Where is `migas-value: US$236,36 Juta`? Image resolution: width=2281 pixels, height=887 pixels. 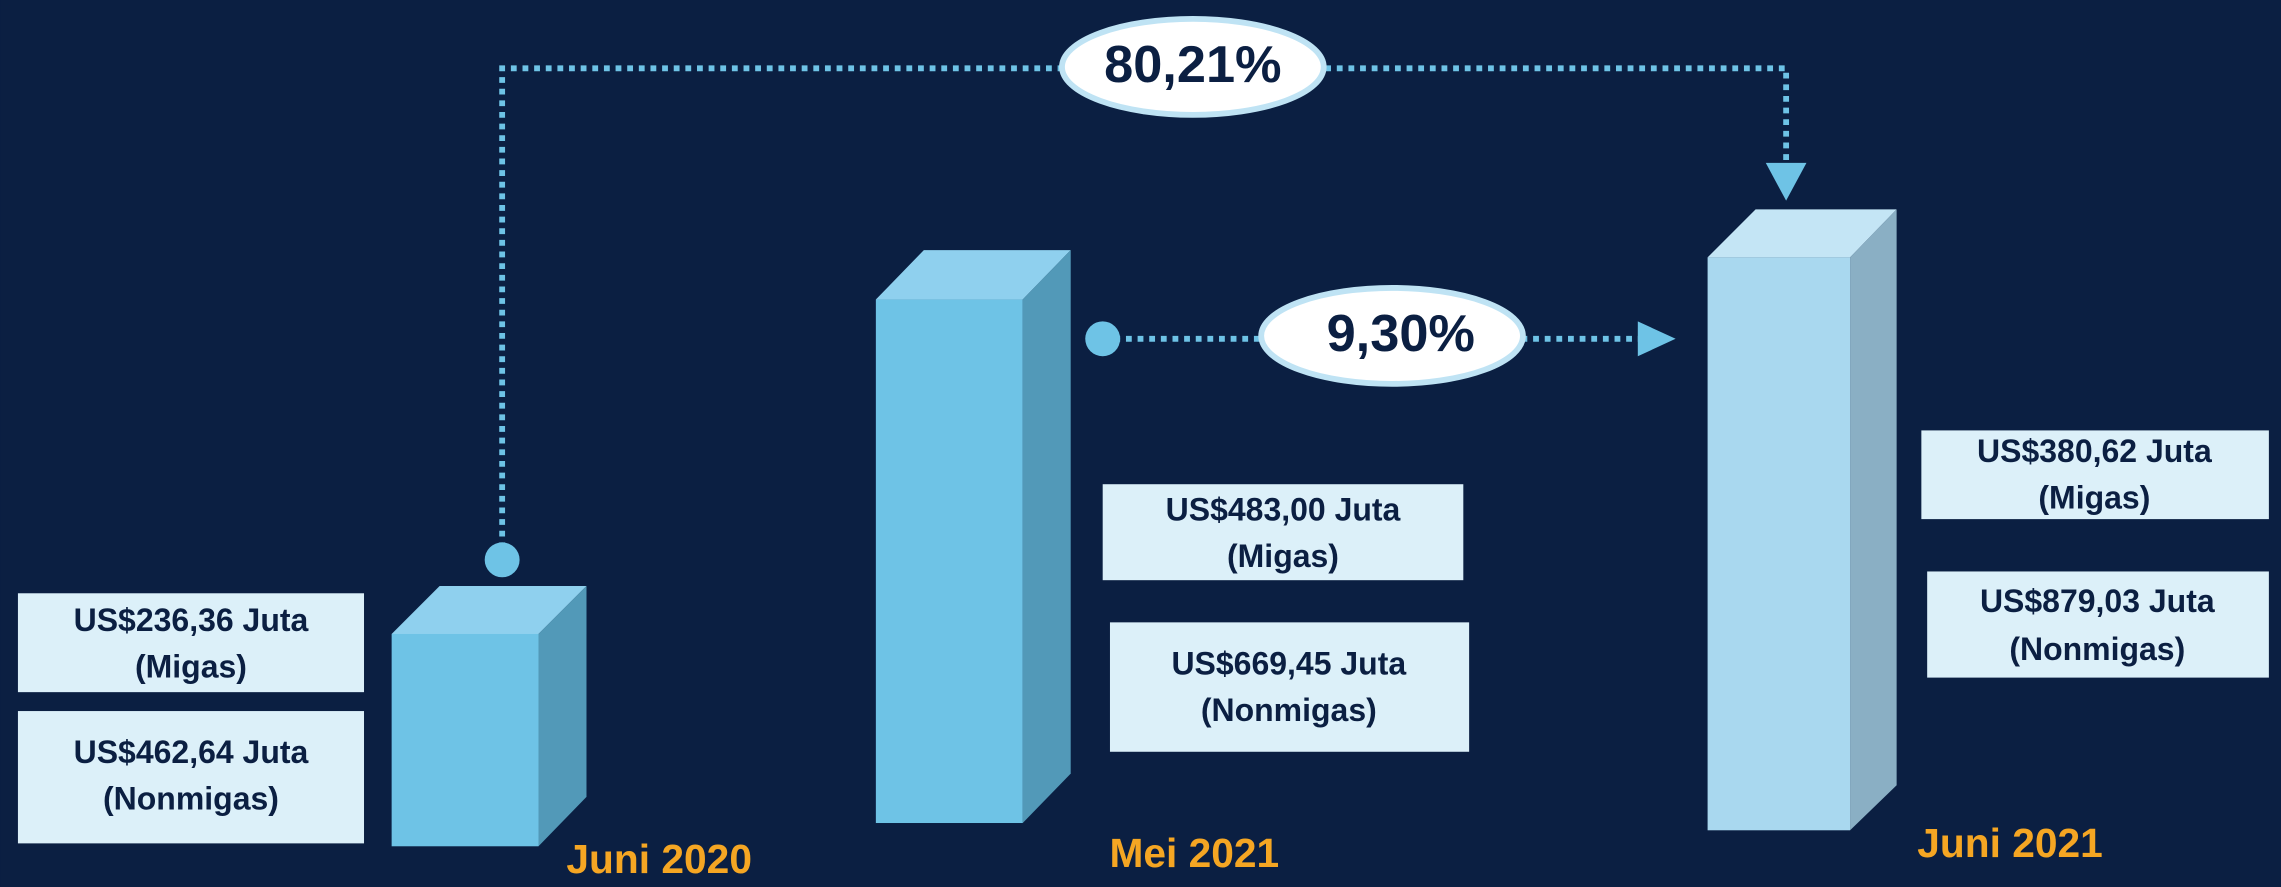
migas-value: US$236,36 Juta is located at coordinates (191, 620).